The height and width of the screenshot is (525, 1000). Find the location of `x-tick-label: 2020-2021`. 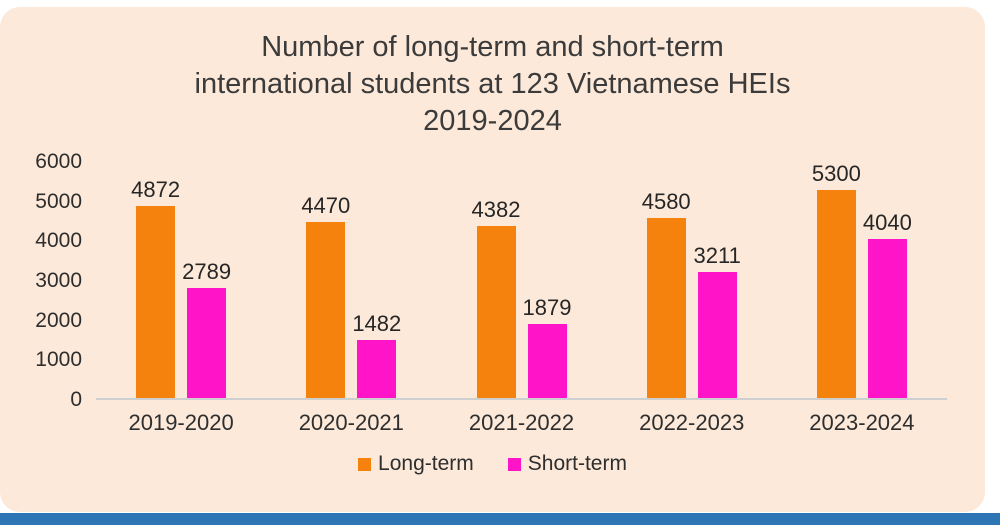

x-tick-label: 2020-2021 is located at coordinates (351, 422).